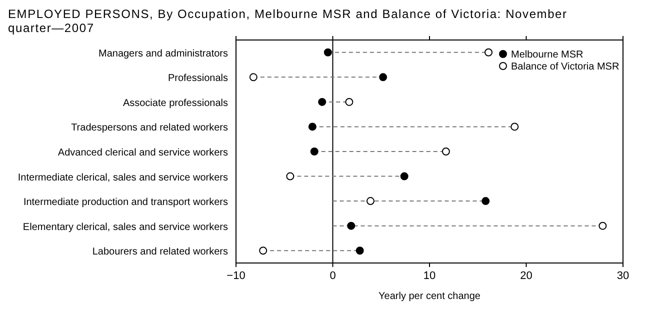 The image size is (652, 331). Describe the element at coordinates (175, 103) in the screenshot. I see `y-tick-label: Associate professionals` at that location.